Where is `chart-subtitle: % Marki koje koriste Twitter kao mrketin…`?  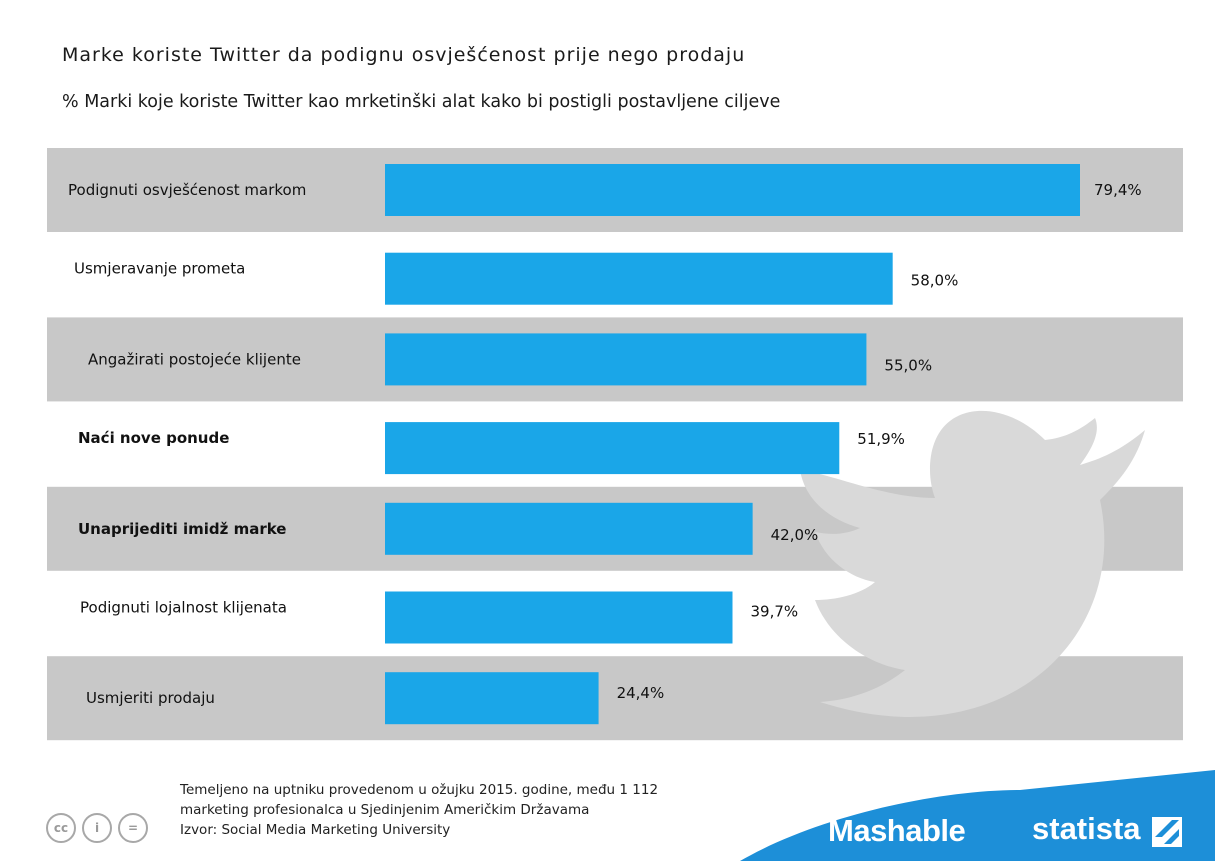 chart-subtitle: % Marki koje koriste Twitter kao mrketin… is located at coordinates (421, 102).